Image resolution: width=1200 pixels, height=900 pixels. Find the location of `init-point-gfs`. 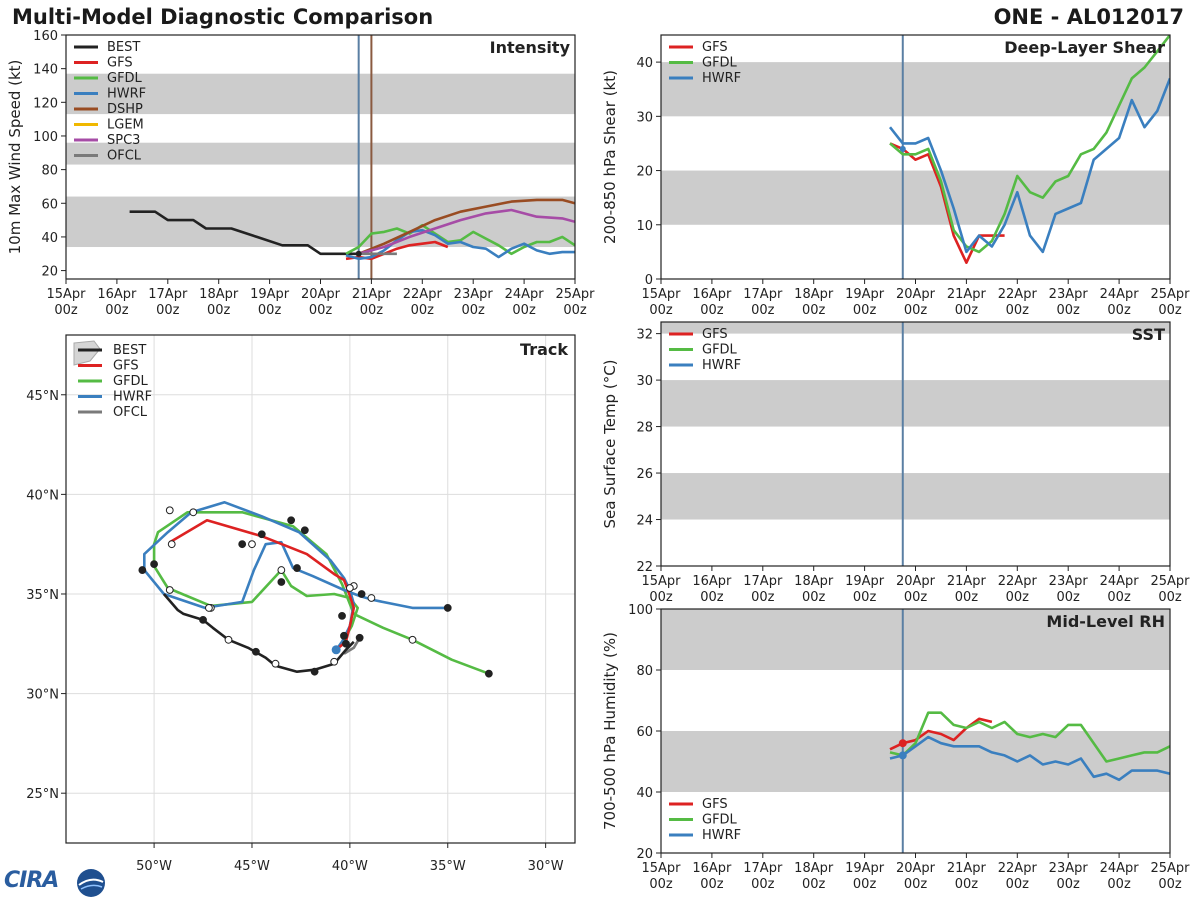

init-point-gfs is located at coordinates (902, 743).